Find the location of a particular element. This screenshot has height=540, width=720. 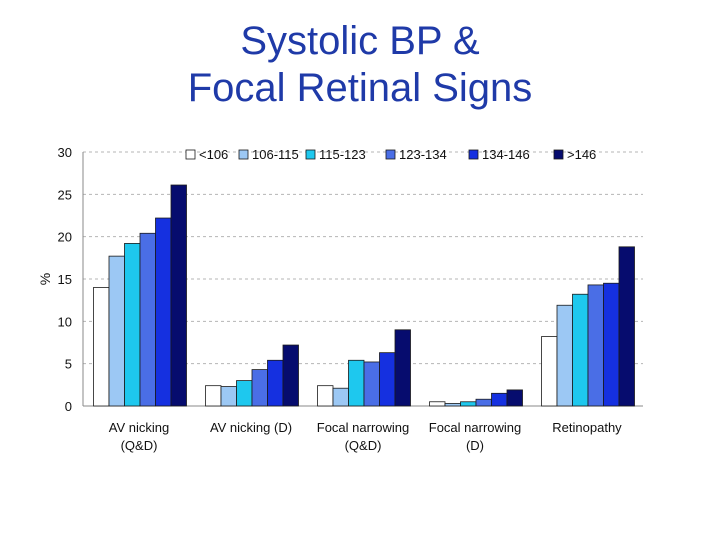

y-tick-label: 25 is located at coordinates (65, 194).